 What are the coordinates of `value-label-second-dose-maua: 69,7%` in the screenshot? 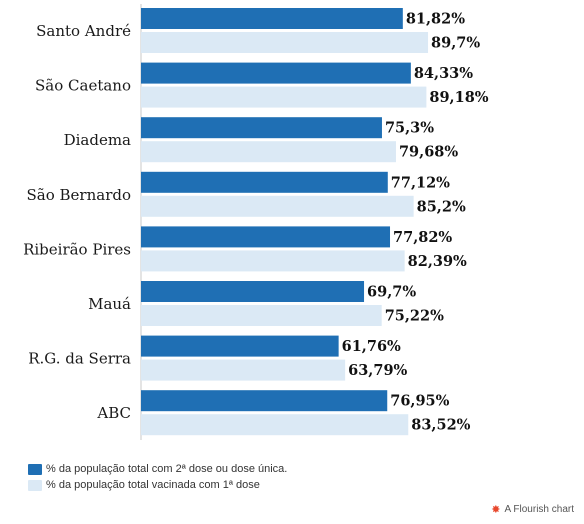 It's located at (391, 292).